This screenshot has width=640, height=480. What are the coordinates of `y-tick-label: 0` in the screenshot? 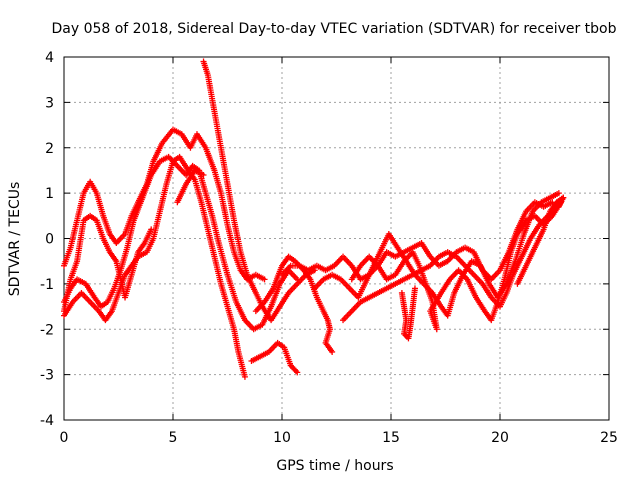 It's located at (49, 240).